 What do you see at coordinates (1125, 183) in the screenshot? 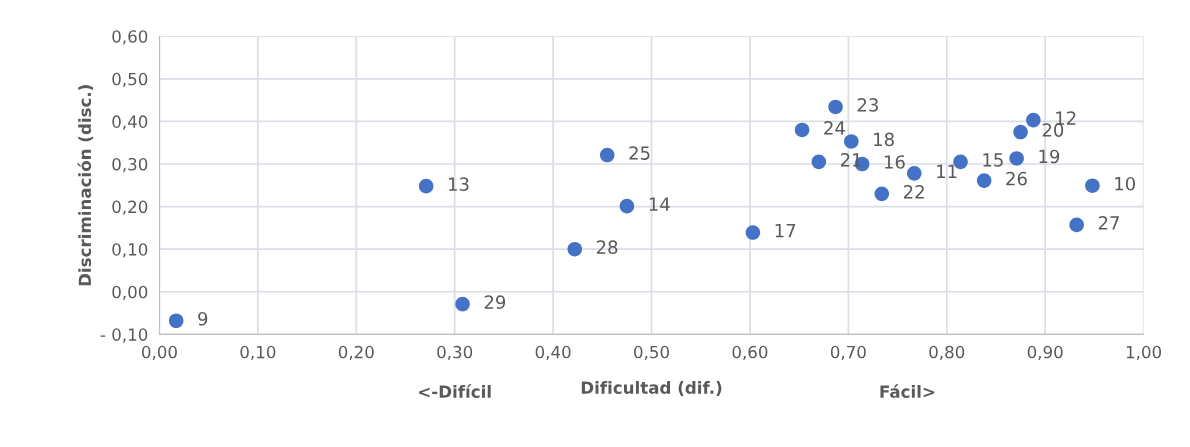
I see `annotation: 10` at bounding box center [1125, 183].